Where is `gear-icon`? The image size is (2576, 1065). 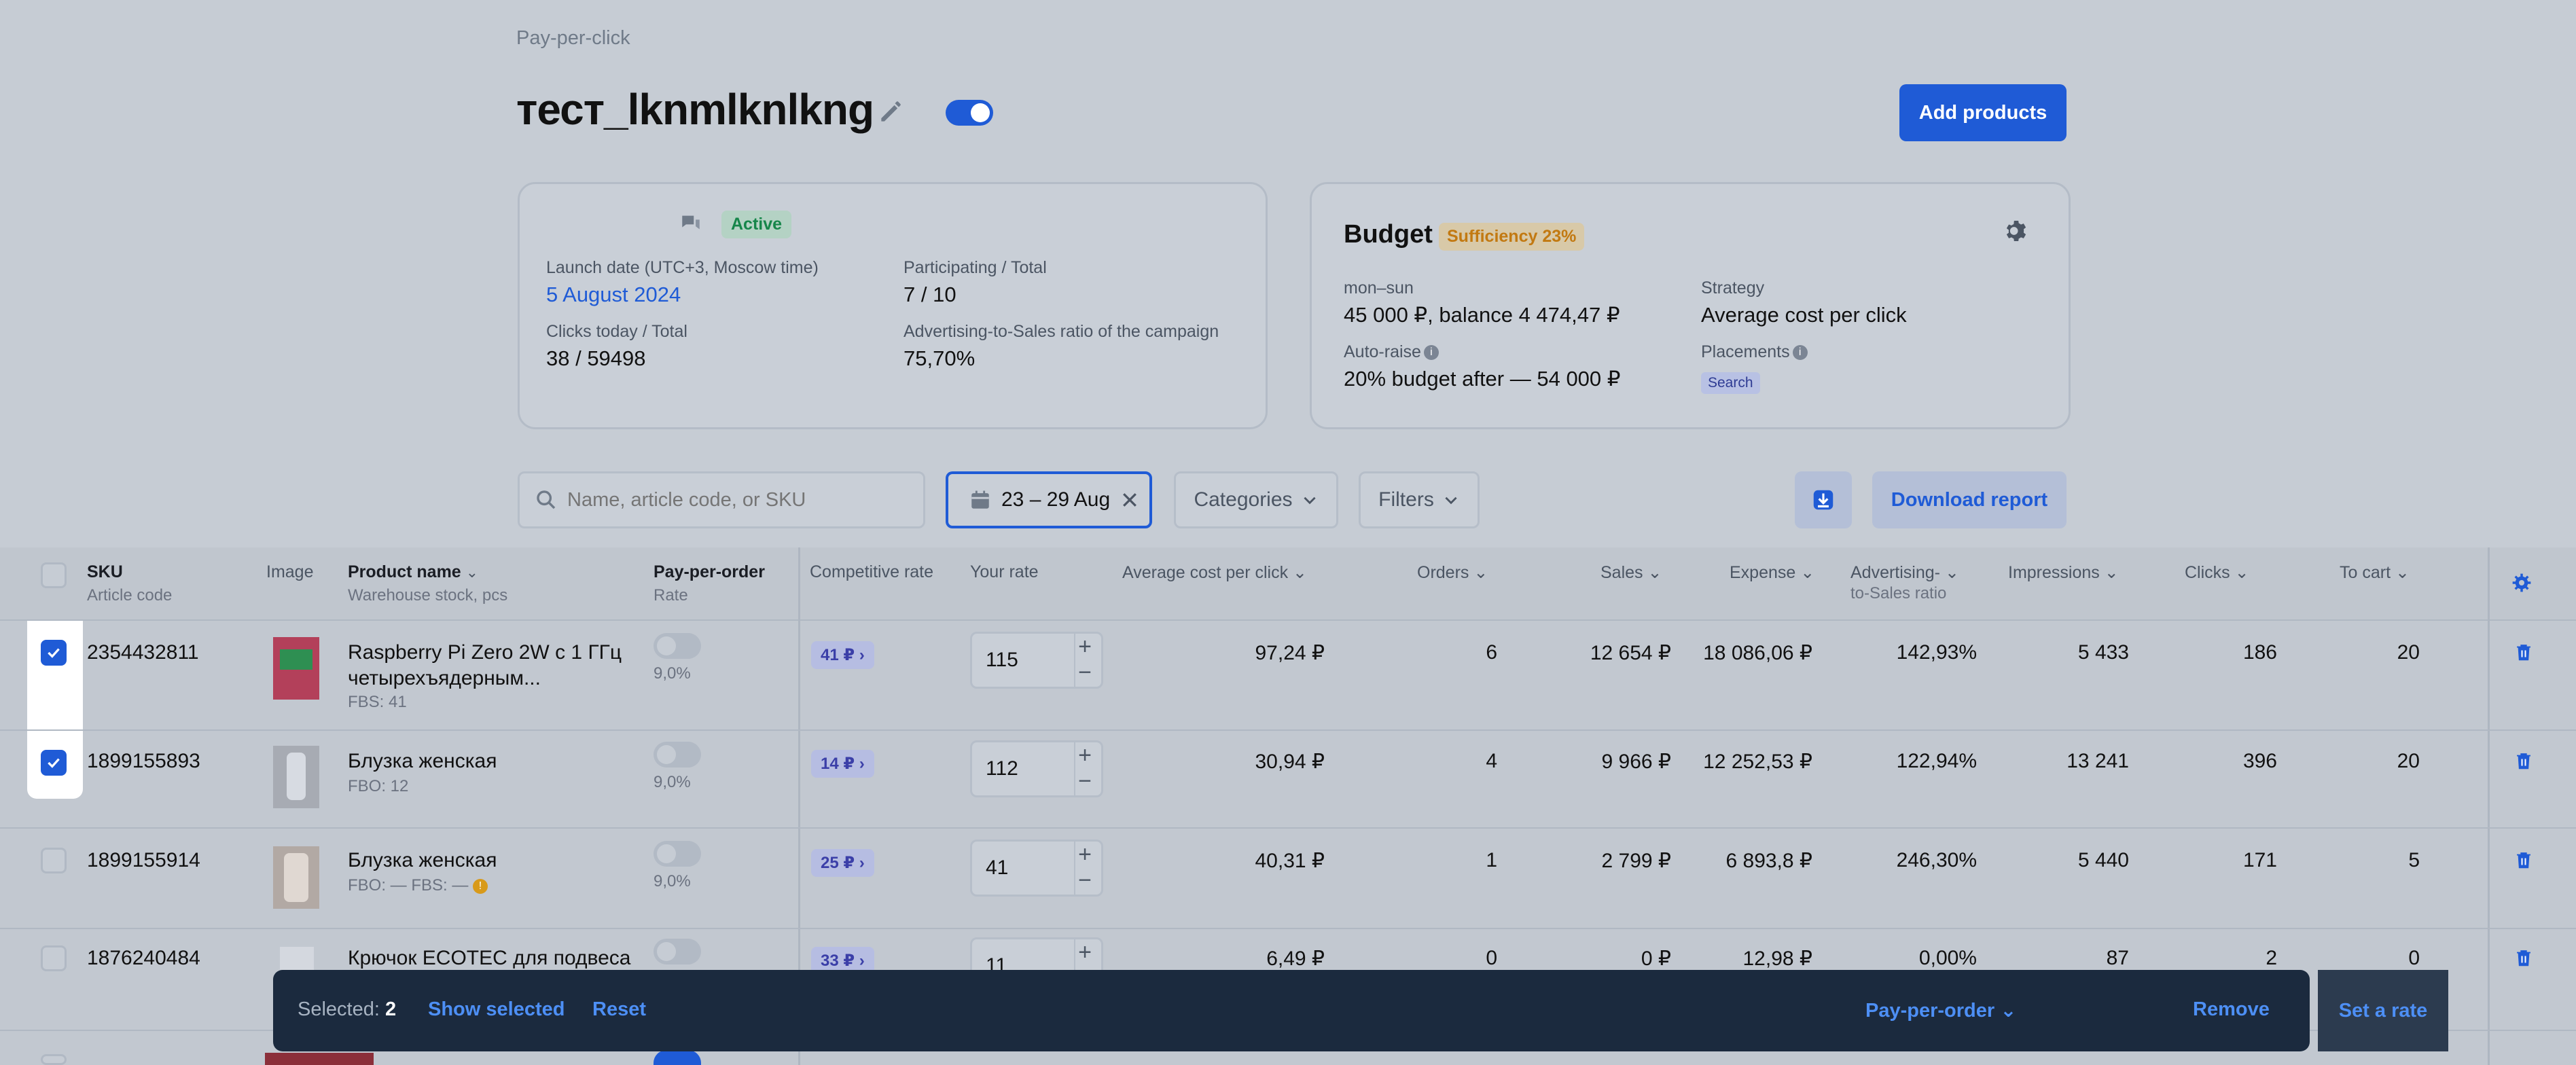
gear-icon is located at coordinates (2016, 232).